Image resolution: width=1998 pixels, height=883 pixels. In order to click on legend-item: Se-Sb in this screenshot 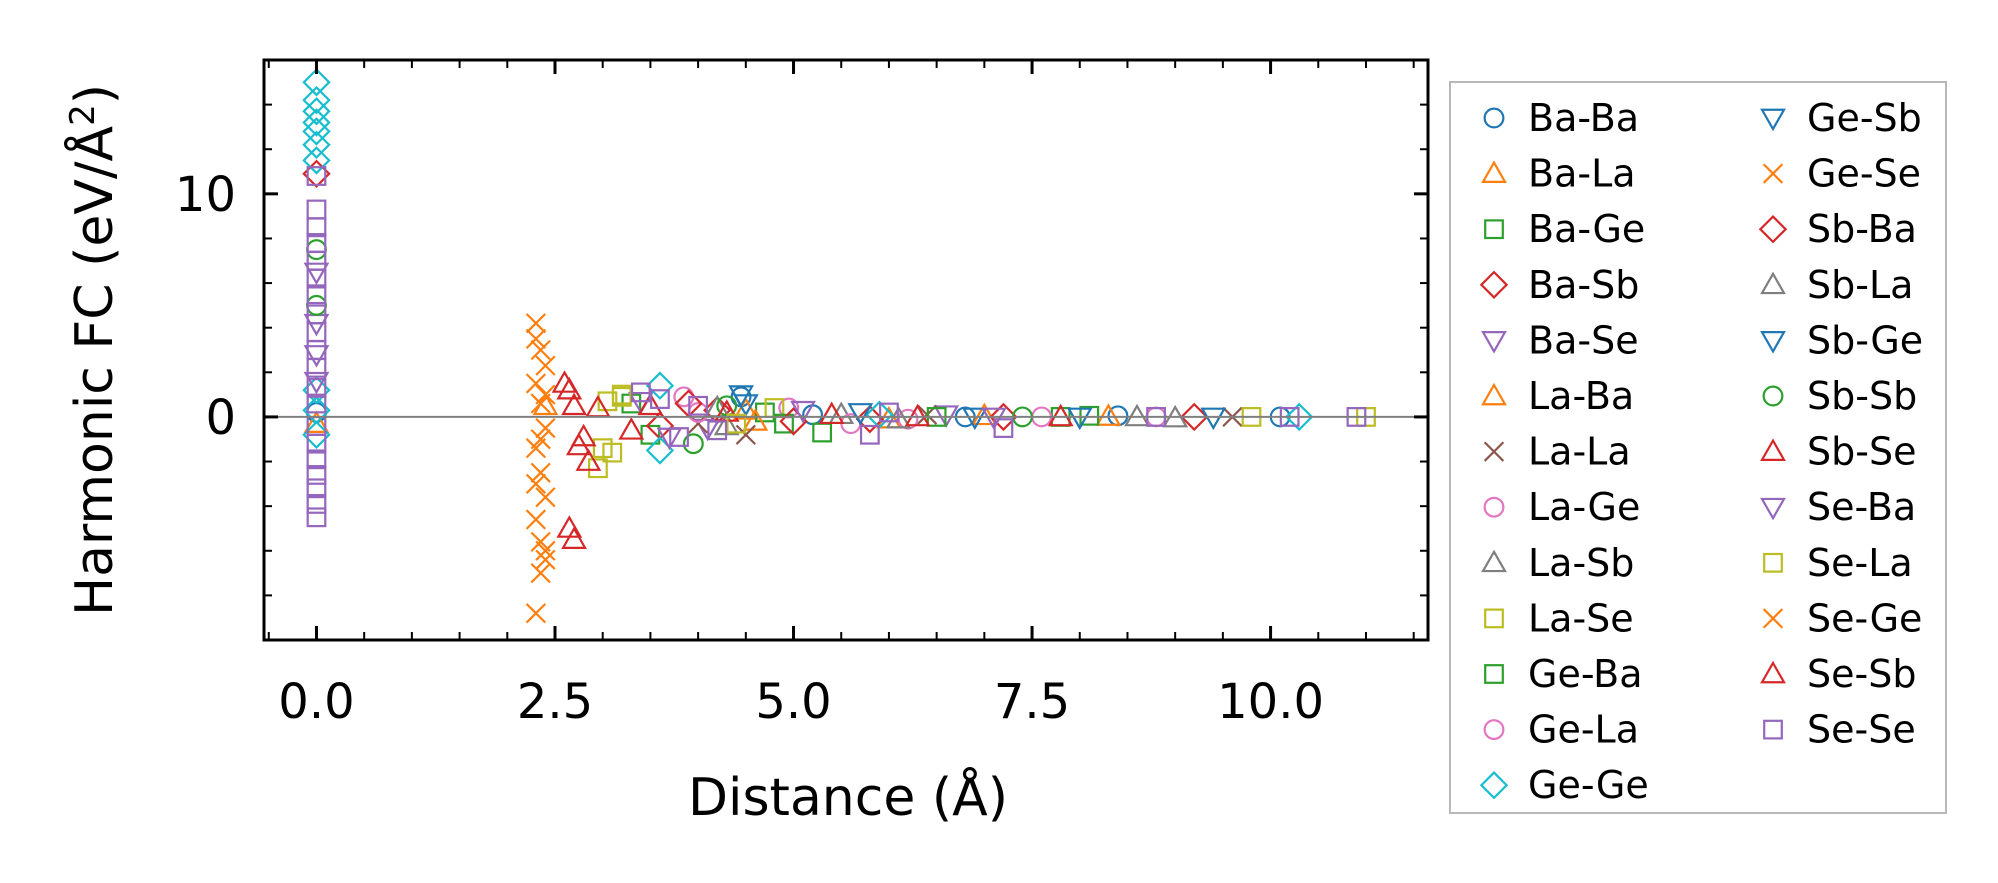, I will do `click(1838, 674)`.